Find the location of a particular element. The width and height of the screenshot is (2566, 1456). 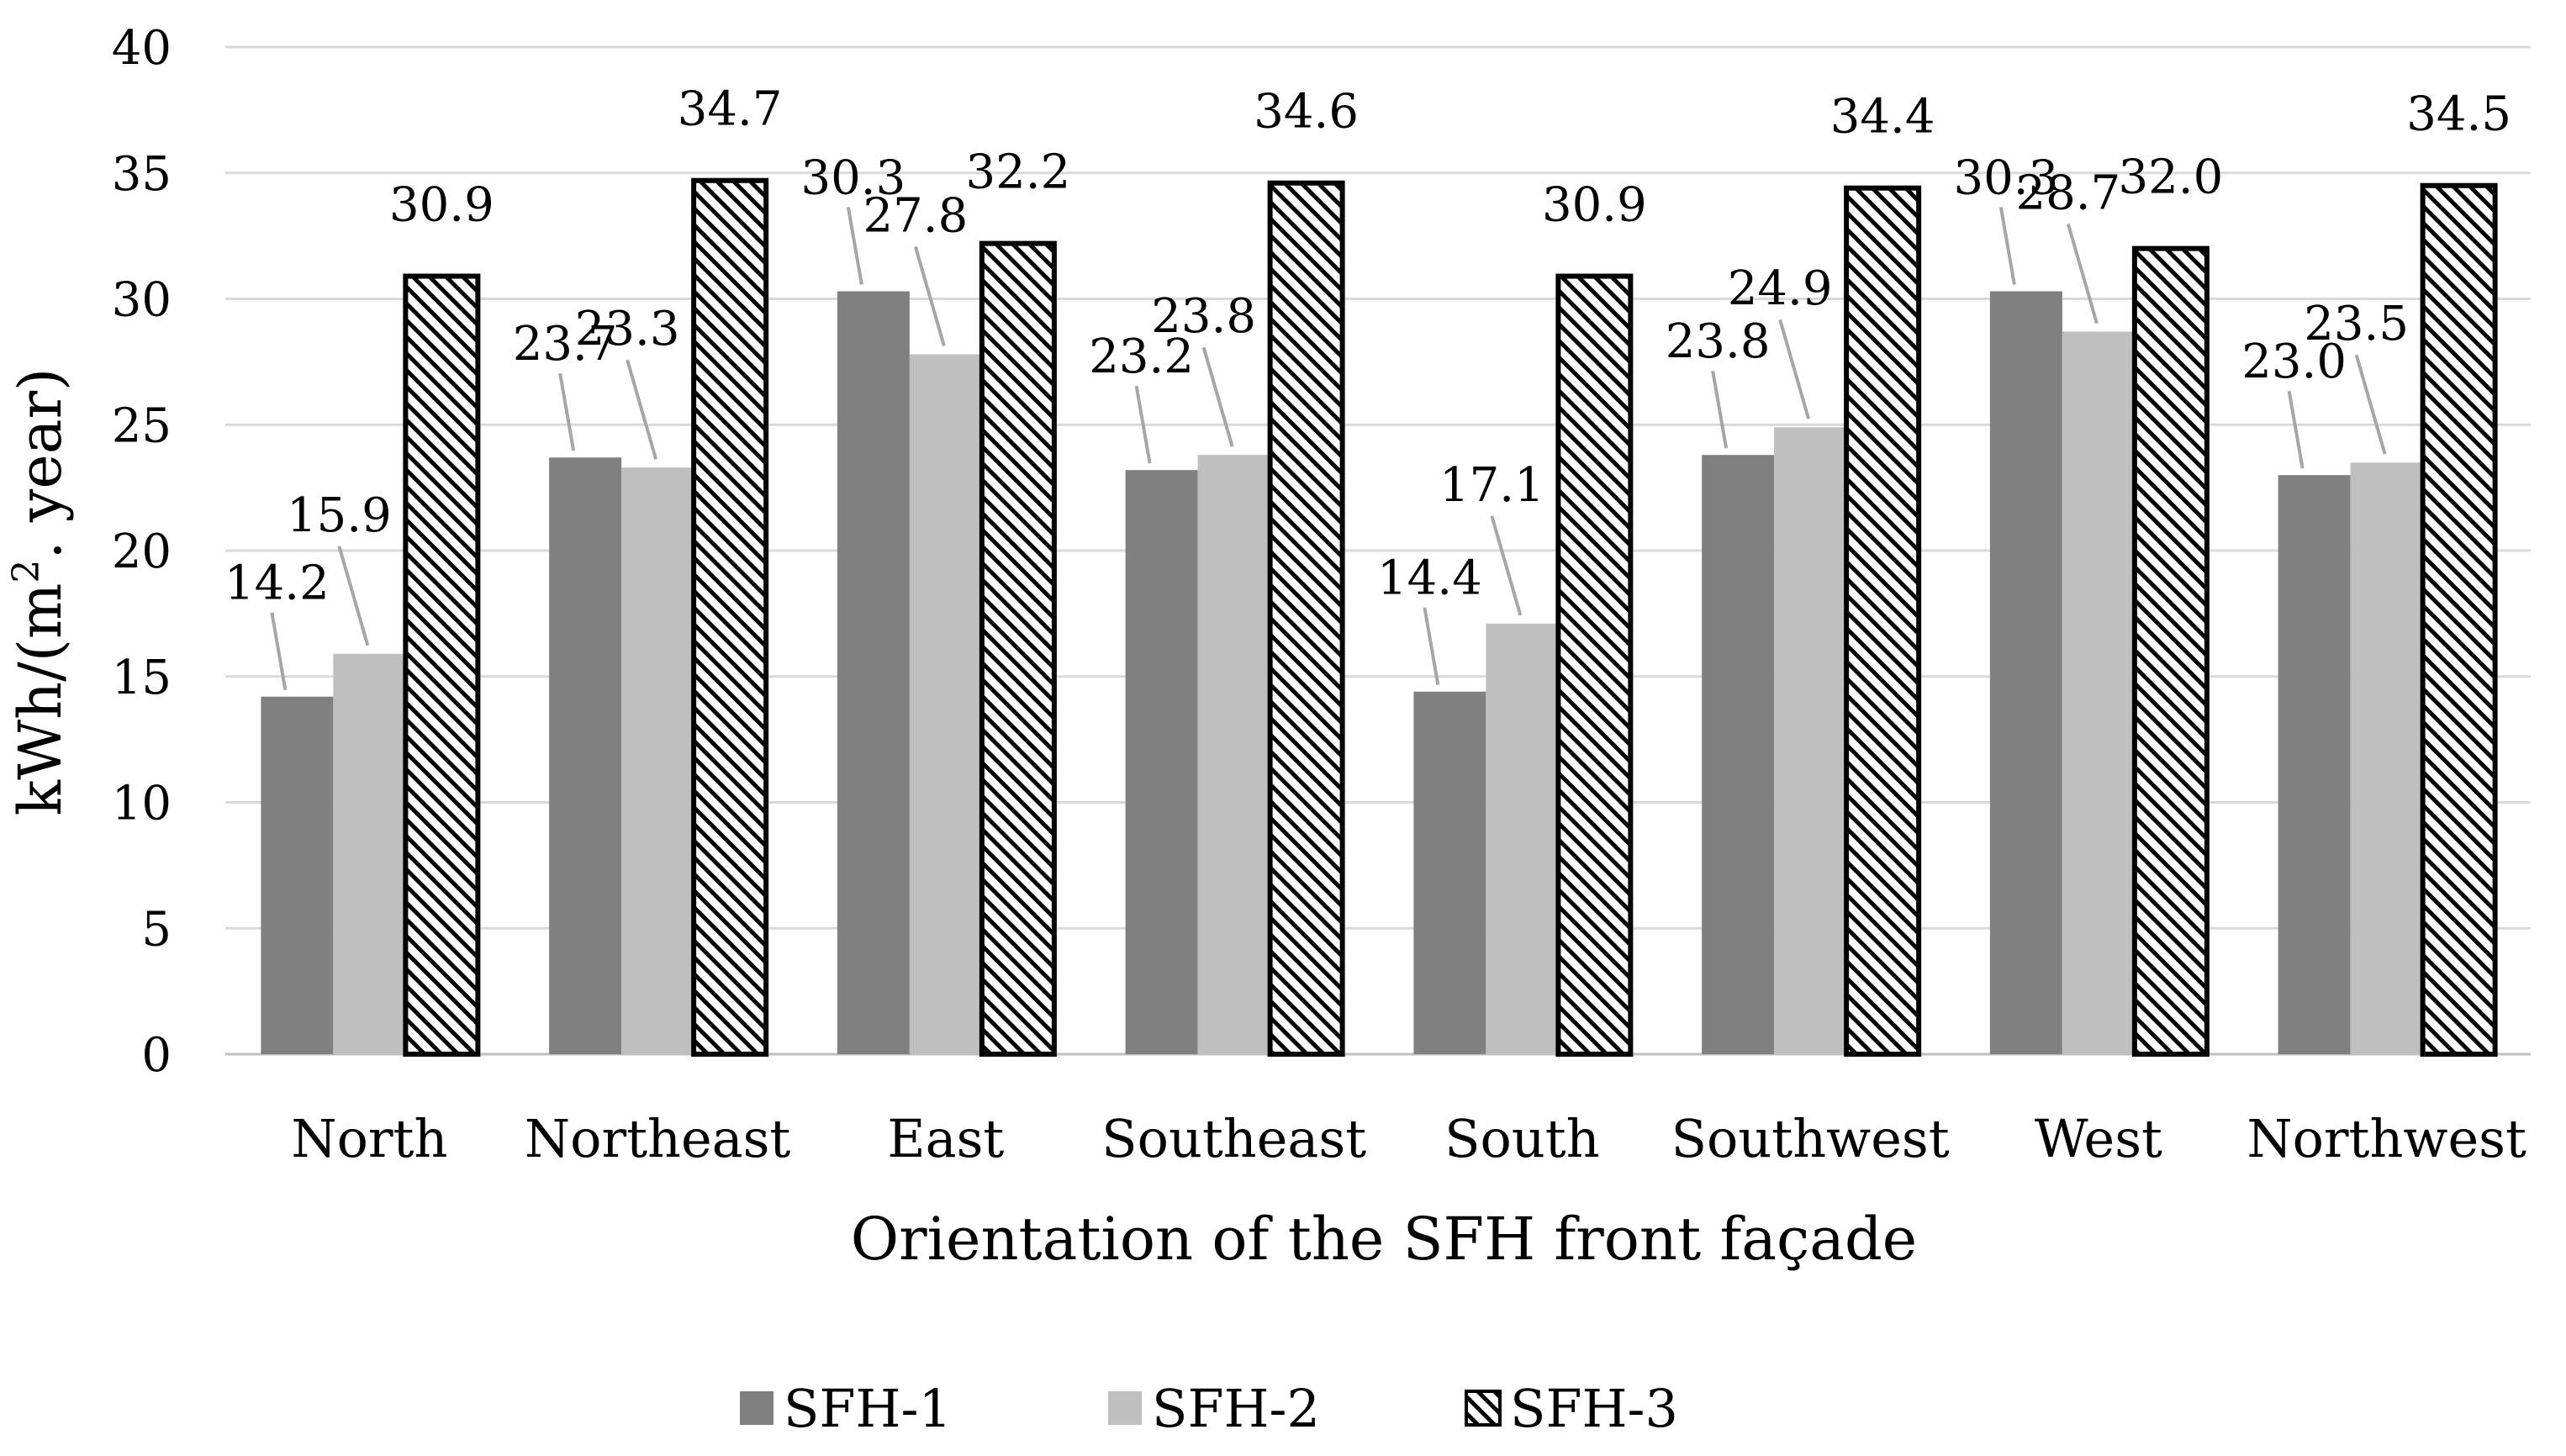

bar-sfh-3-north is located at coordinates (442, 665).